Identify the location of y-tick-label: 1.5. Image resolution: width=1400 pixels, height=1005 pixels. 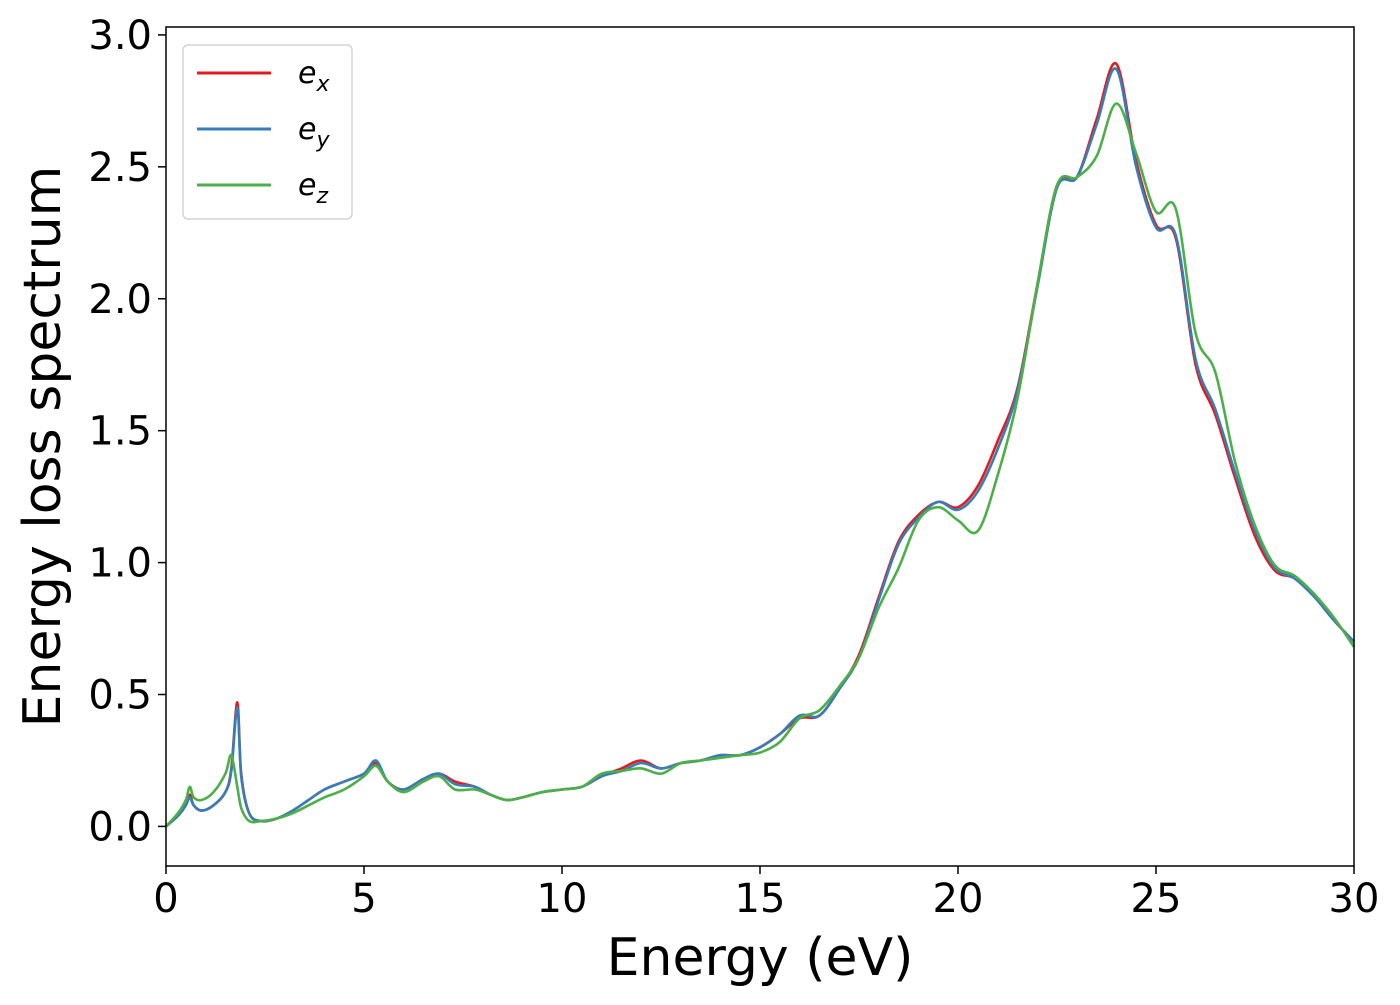
(120, 432).